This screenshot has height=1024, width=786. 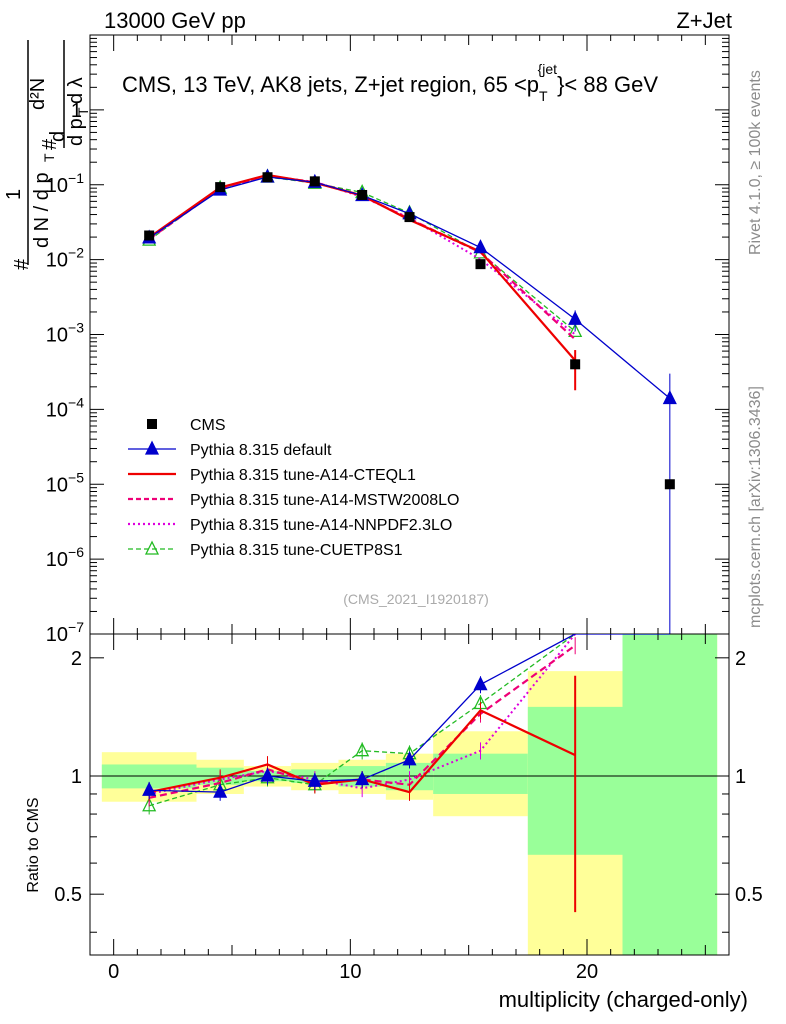 I want to click on legend-label: Pythia 8.315 tune-A14-MSTW2008LO, so click(x=324, y=500).